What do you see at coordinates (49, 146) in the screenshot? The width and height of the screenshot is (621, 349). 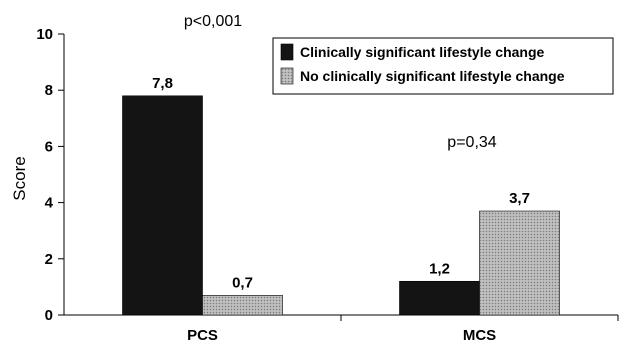 I see `y-tick-label: 6` at bounding box center [49, 146].